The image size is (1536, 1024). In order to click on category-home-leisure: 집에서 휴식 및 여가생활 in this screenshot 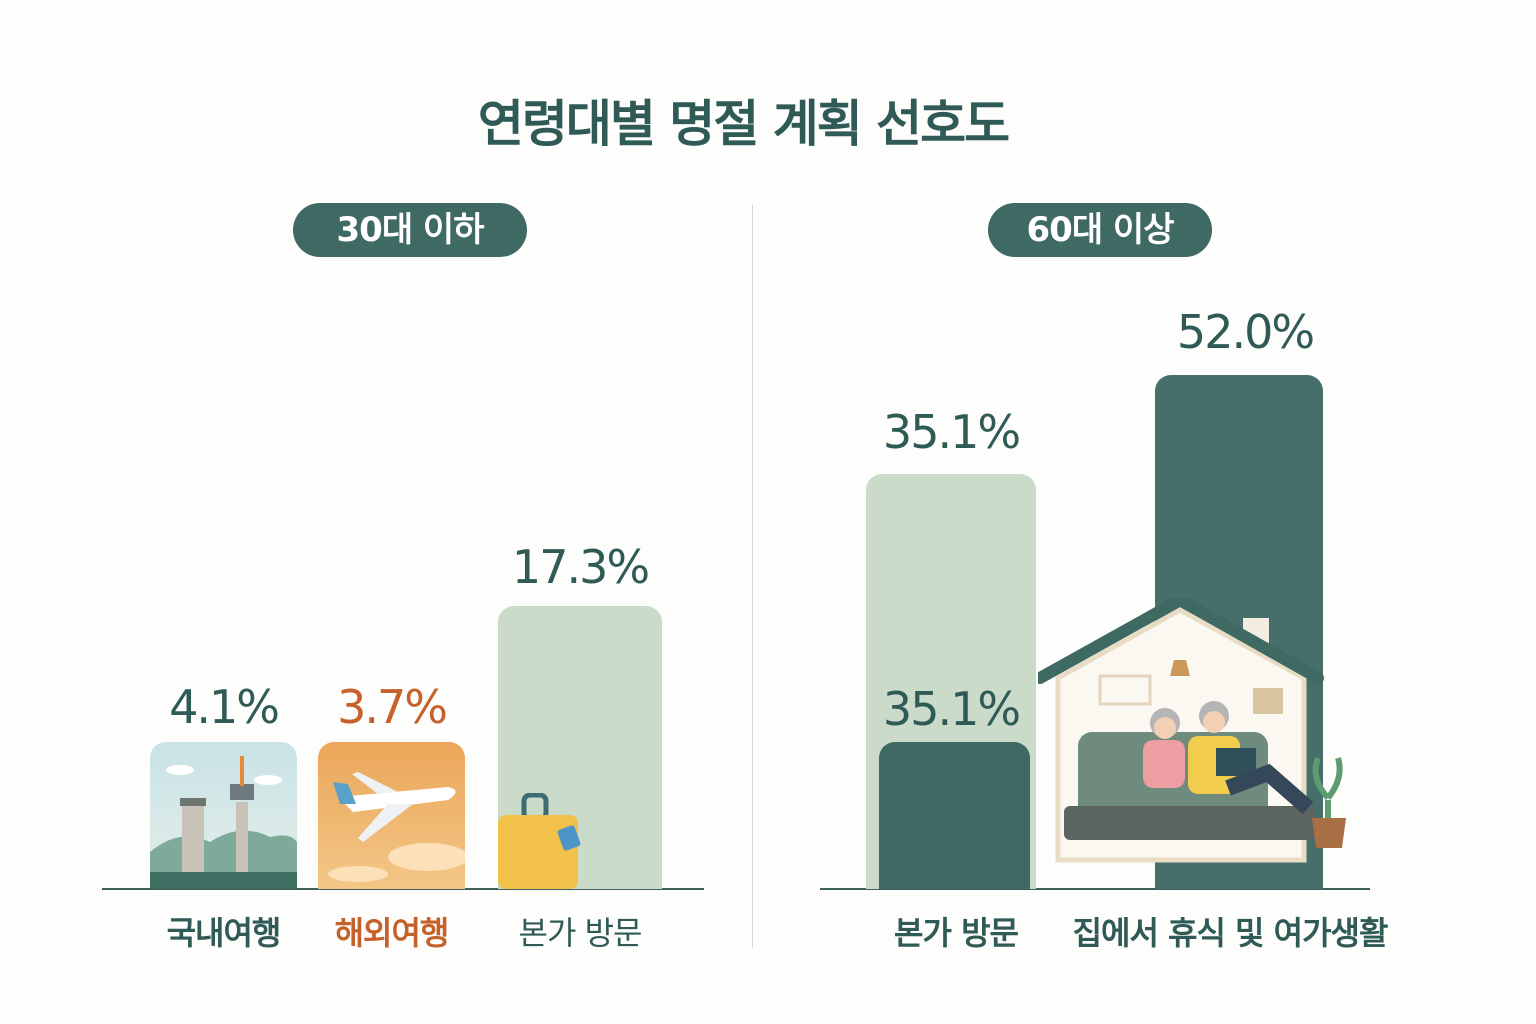, I will do `click(1230, 933)`.